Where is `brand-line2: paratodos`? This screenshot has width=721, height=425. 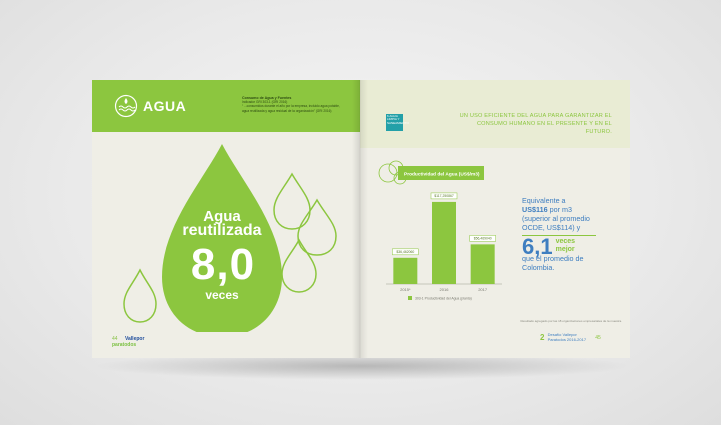
brand-line2: paratodos is located at coordinates (124, 345).